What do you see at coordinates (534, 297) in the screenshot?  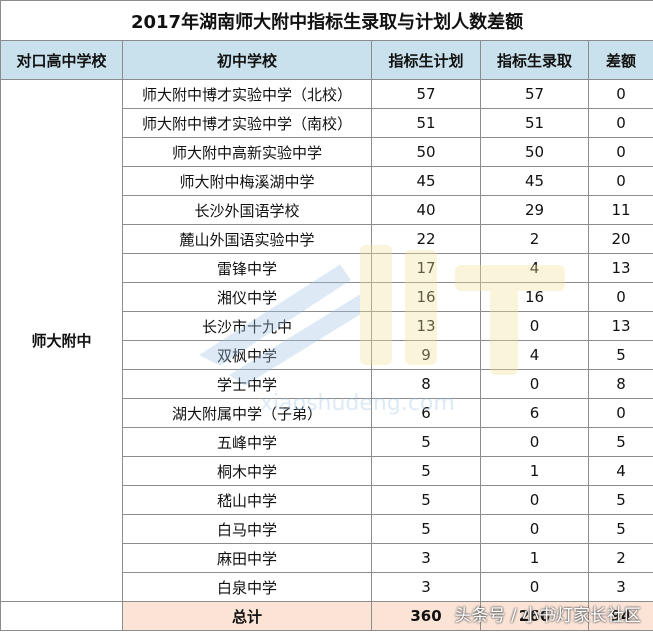 I see `admitted-cell: 16` at bounding box center [534, 297].